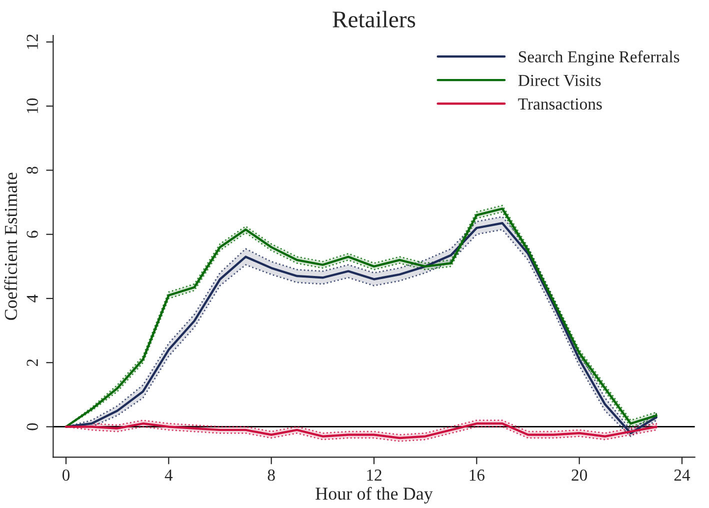 This screenshot has width=709, height=508. I want to click on y-tick-label: 6, so click(32, 234).